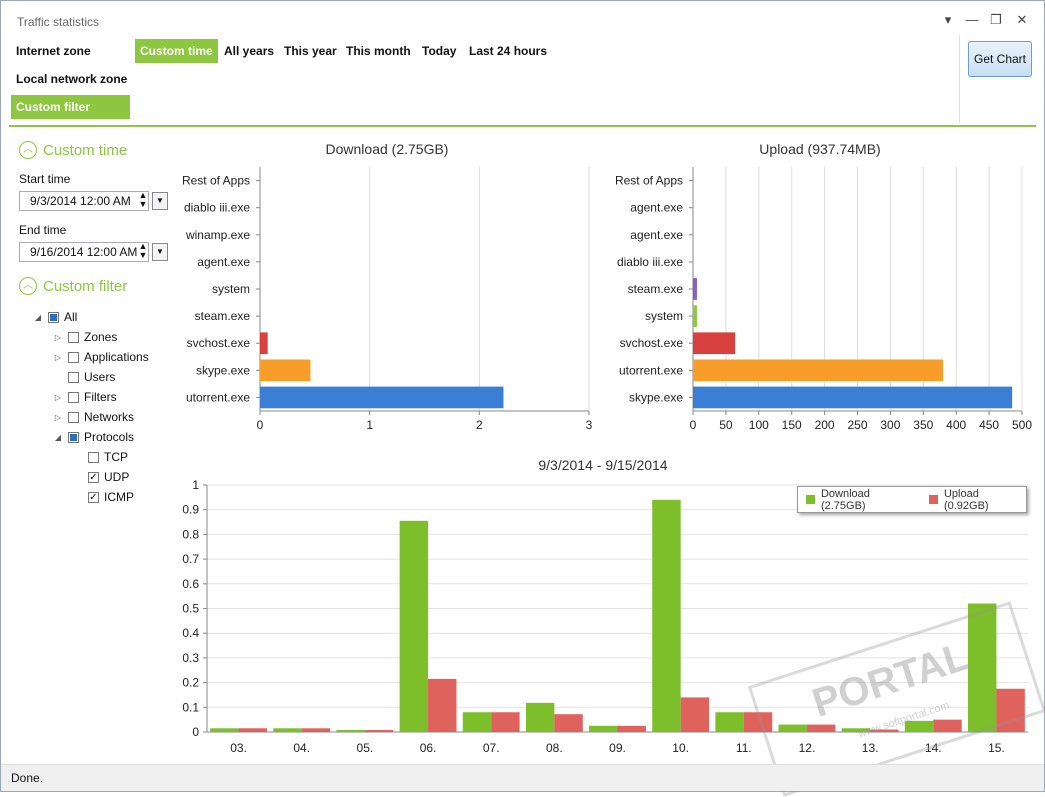 This screenshot has width=1045, height=797. Describe the element at coordinates (58, 22) in the screenshot. I see `window-title: Traffic statistics` at that location.